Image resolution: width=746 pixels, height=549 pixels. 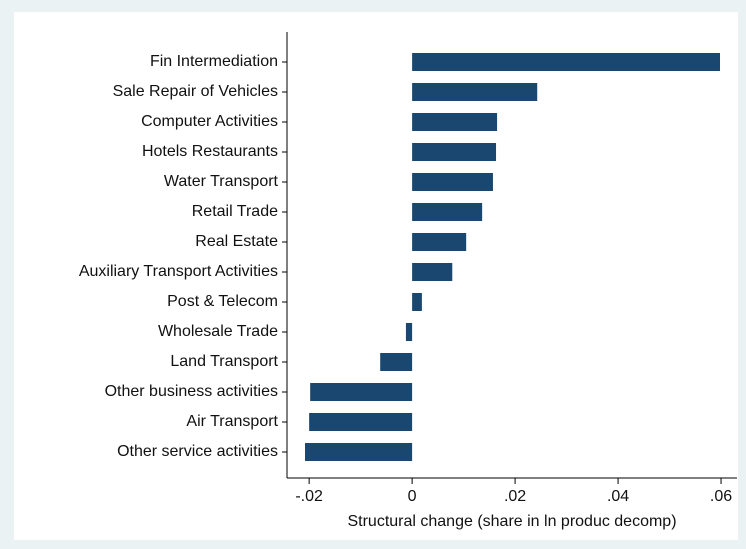 What do you see at coordinates (232, 421) in the screenshot?
I see `y-tick-label: Air Transport` at bounding box center [232, 421].